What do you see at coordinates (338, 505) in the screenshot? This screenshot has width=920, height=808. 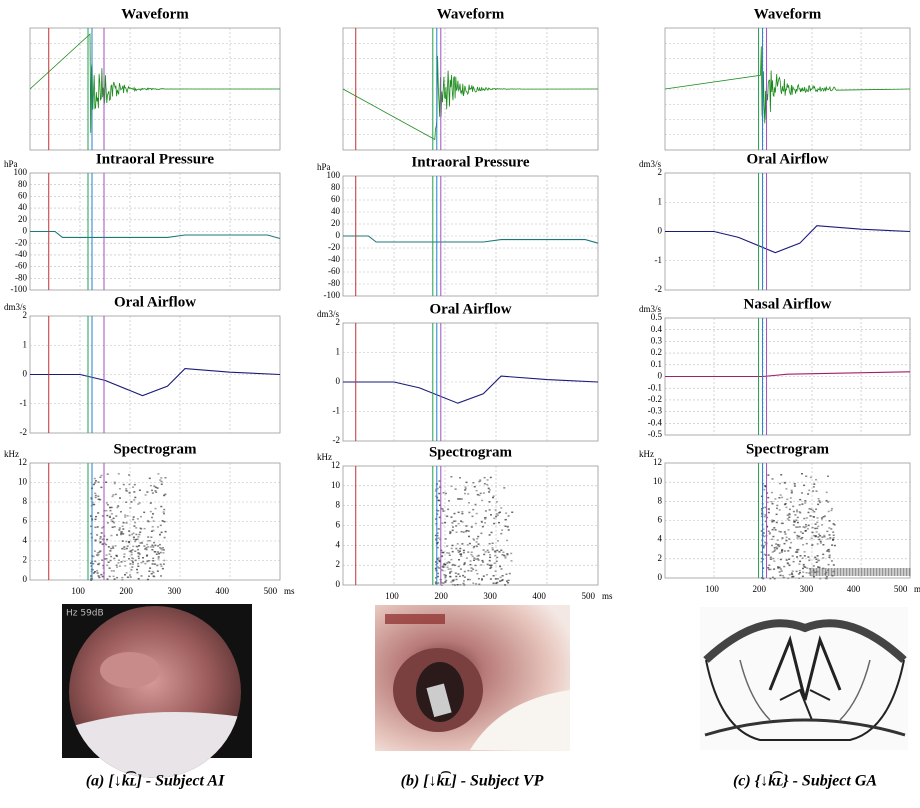 I see `y-tick-label: 8` at bounding box center [338, 505].